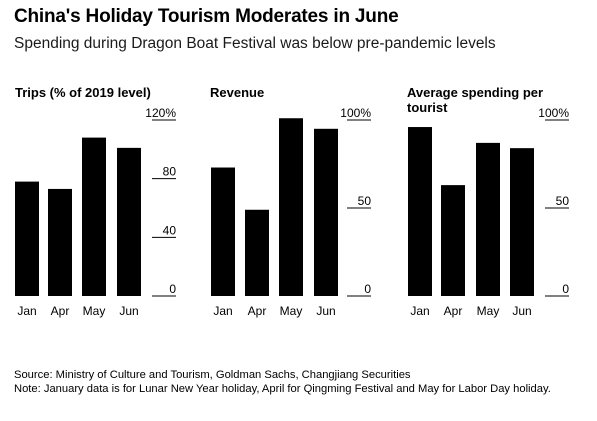 The height and width of the screenshot is (421, 597). I want to click on chart-panel-avg-spending: 0 50 100% Jan Apr May Jun, so click(488, 212).